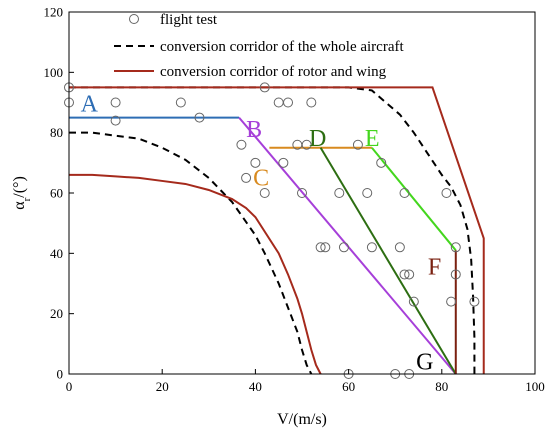  I want to click on x-tick-label: 40, so click(255, 386).